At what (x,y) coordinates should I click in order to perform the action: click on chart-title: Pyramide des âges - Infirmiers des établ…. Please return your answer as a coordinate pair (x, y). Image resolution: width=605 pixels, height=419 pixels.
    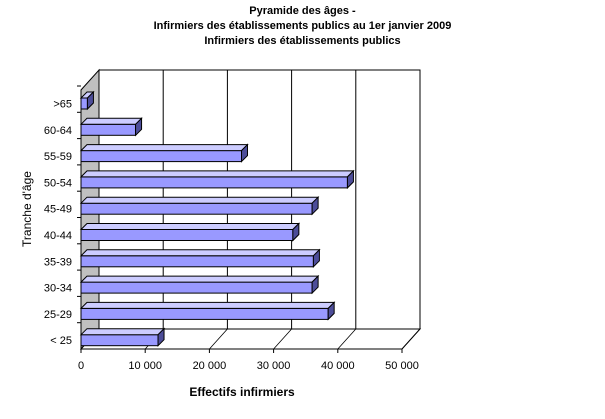
    Looking at the image, I should click on (302, 26).